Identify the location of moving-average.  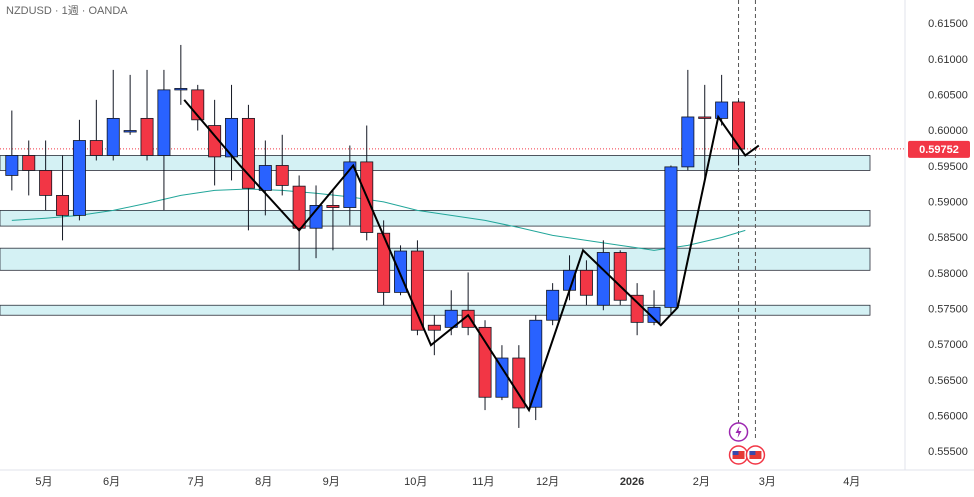
(378, 219).